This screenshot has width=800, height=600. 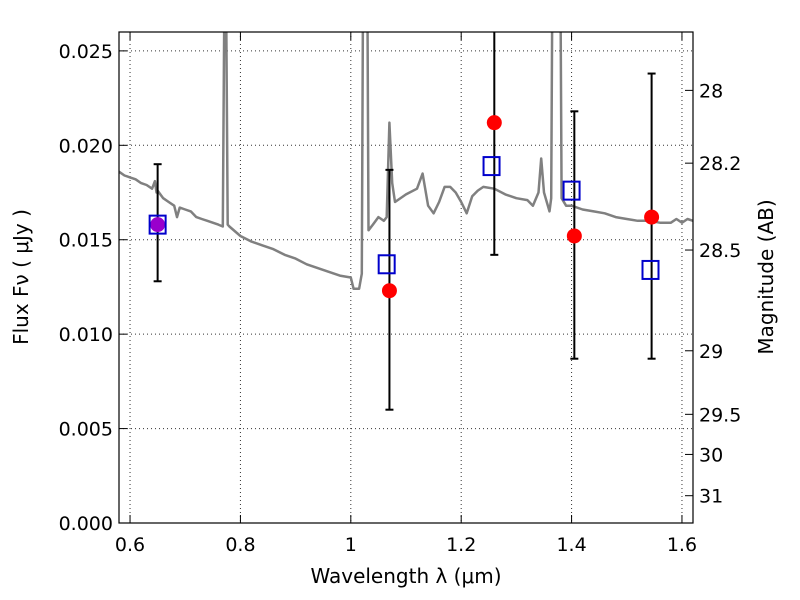 I want to click on x-tick-label: 1, so click(x=351, y=545).